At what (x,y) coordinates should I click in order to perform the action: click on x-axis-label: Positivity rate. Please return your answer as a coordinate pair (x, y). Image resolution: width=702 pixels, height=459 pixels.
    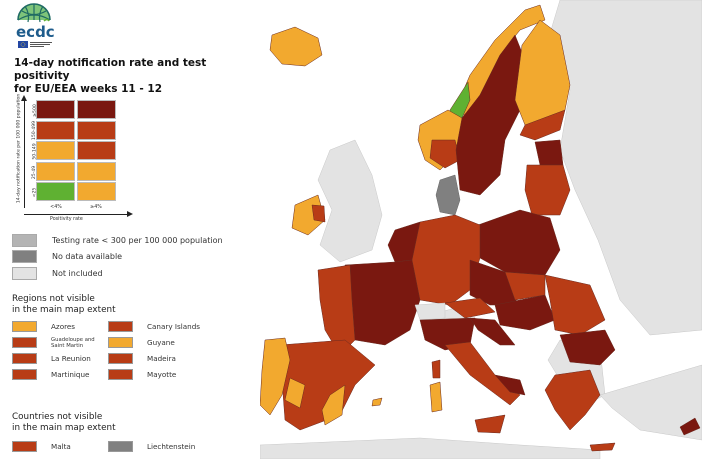
    Looking at the image, I should click on (66, 219).